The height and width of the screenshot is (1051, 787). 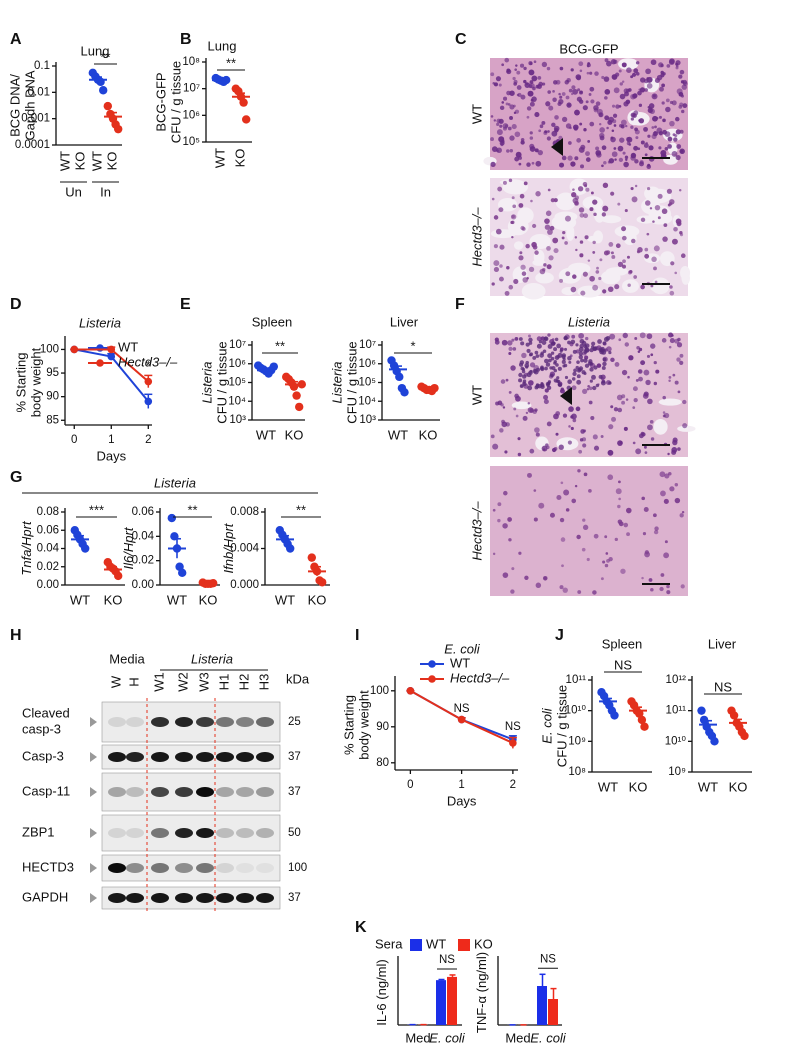 What do you see at coordinates (357, 635) in the screenshot?
I see `panel-label: I` at bounding box center [357, 635].